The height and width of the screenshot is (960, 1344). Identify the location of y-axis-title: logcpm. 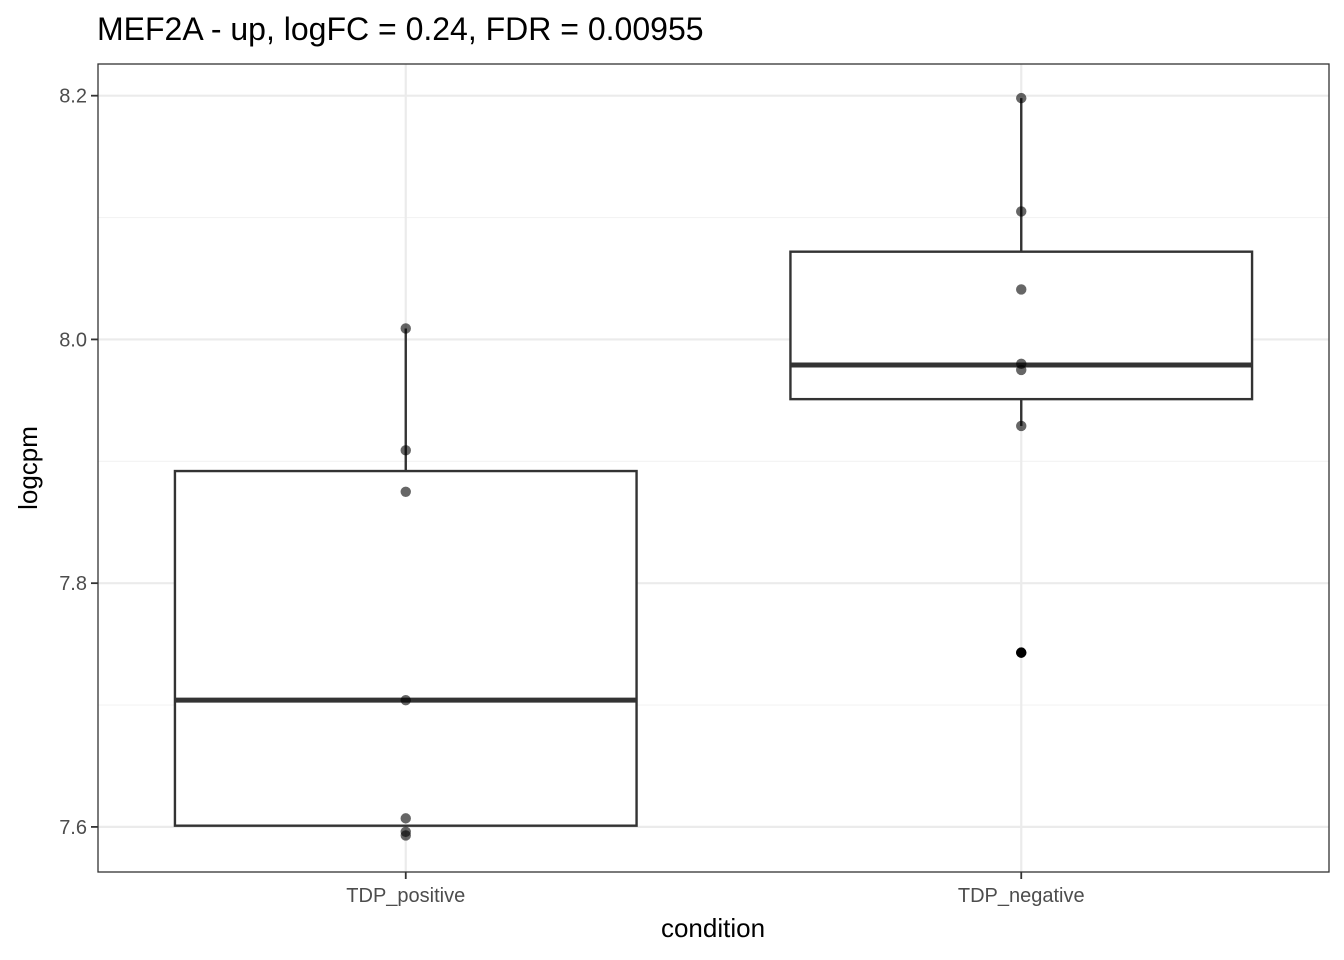
(28, 468).